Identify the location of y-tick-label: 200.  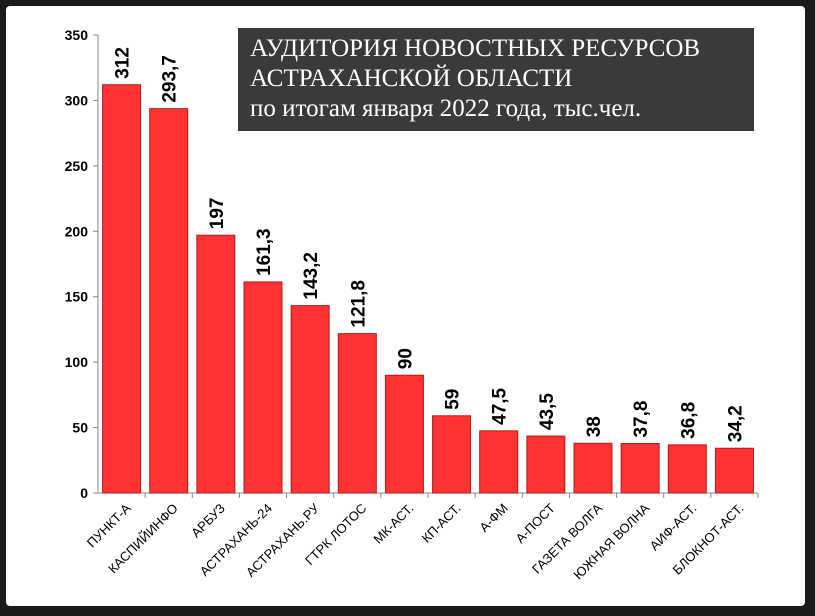
(77, 231).